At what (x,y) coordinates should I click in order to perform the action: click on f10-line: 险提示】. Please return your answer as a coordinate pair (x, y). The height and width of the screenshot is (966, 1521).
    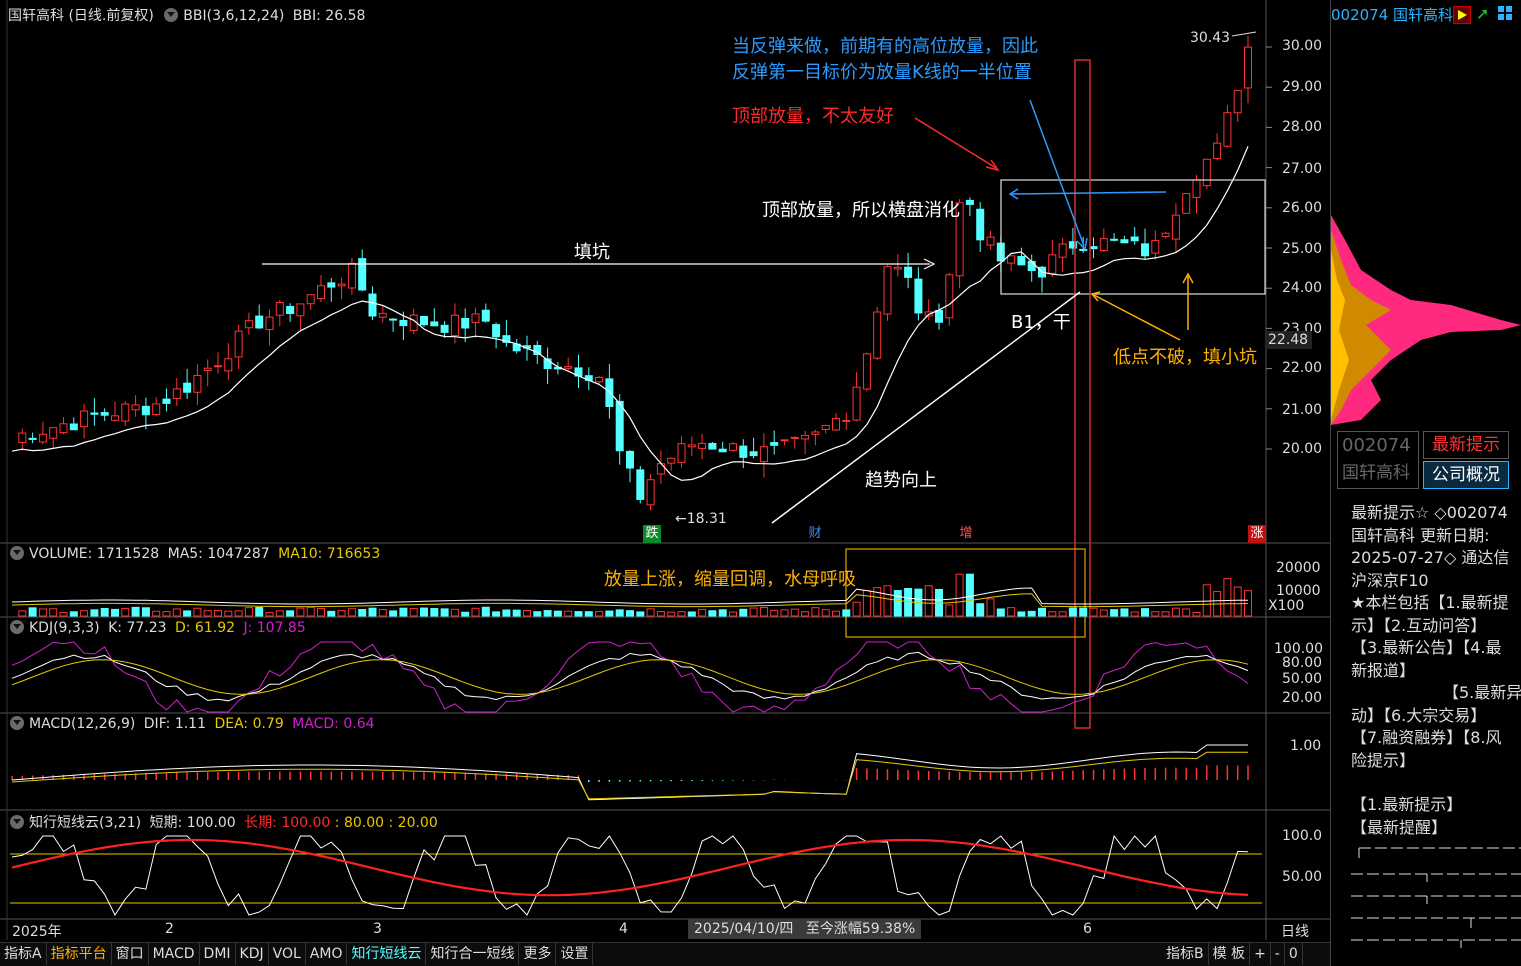
    Looking at the image, I should click on (1383, 760).